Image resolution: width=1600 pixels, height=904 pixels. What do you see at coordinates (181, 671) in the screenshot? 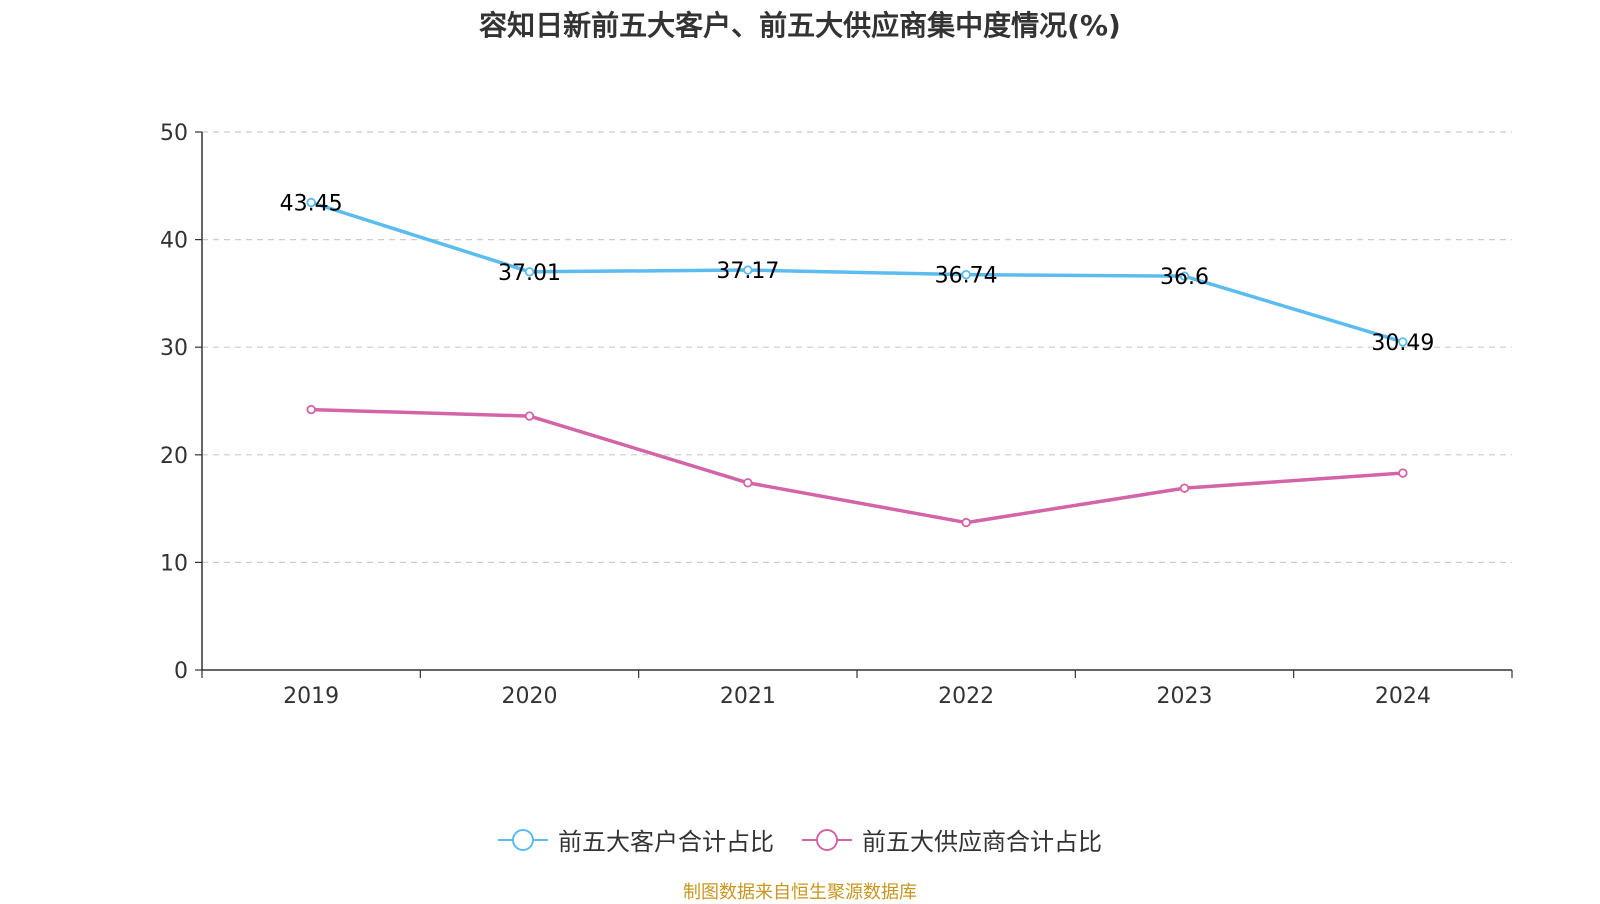
I see `y-tick-label: 0` at bounding box center [181, 671].